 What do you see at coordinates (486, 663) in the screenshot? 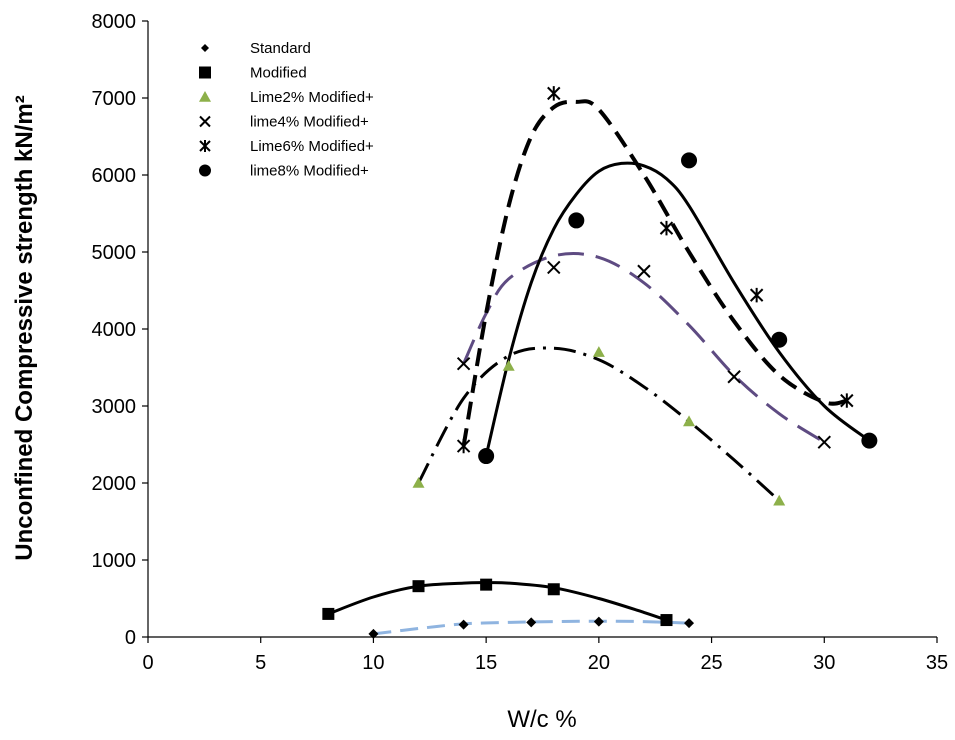
I see `x-tick-label: 15` at bounding box center [486, 663].